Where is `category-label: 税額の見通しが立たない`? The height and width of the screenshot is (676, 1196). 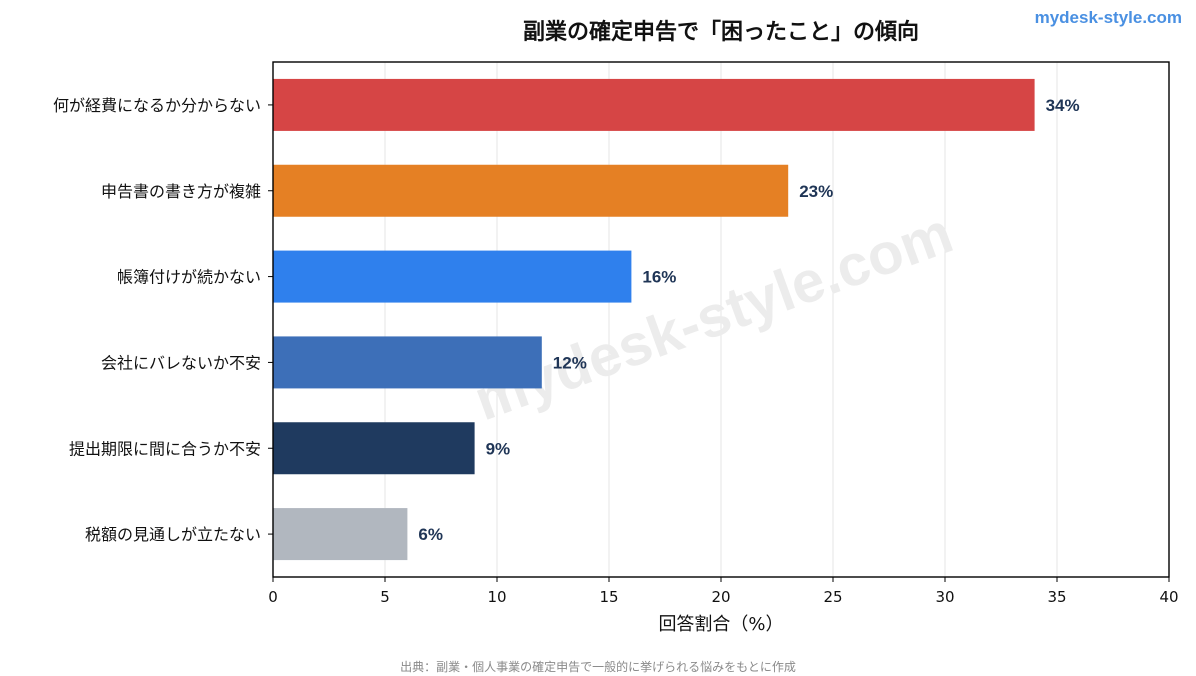 category-label: 税額の見通しが立たない is located at coordinates (173, 534).